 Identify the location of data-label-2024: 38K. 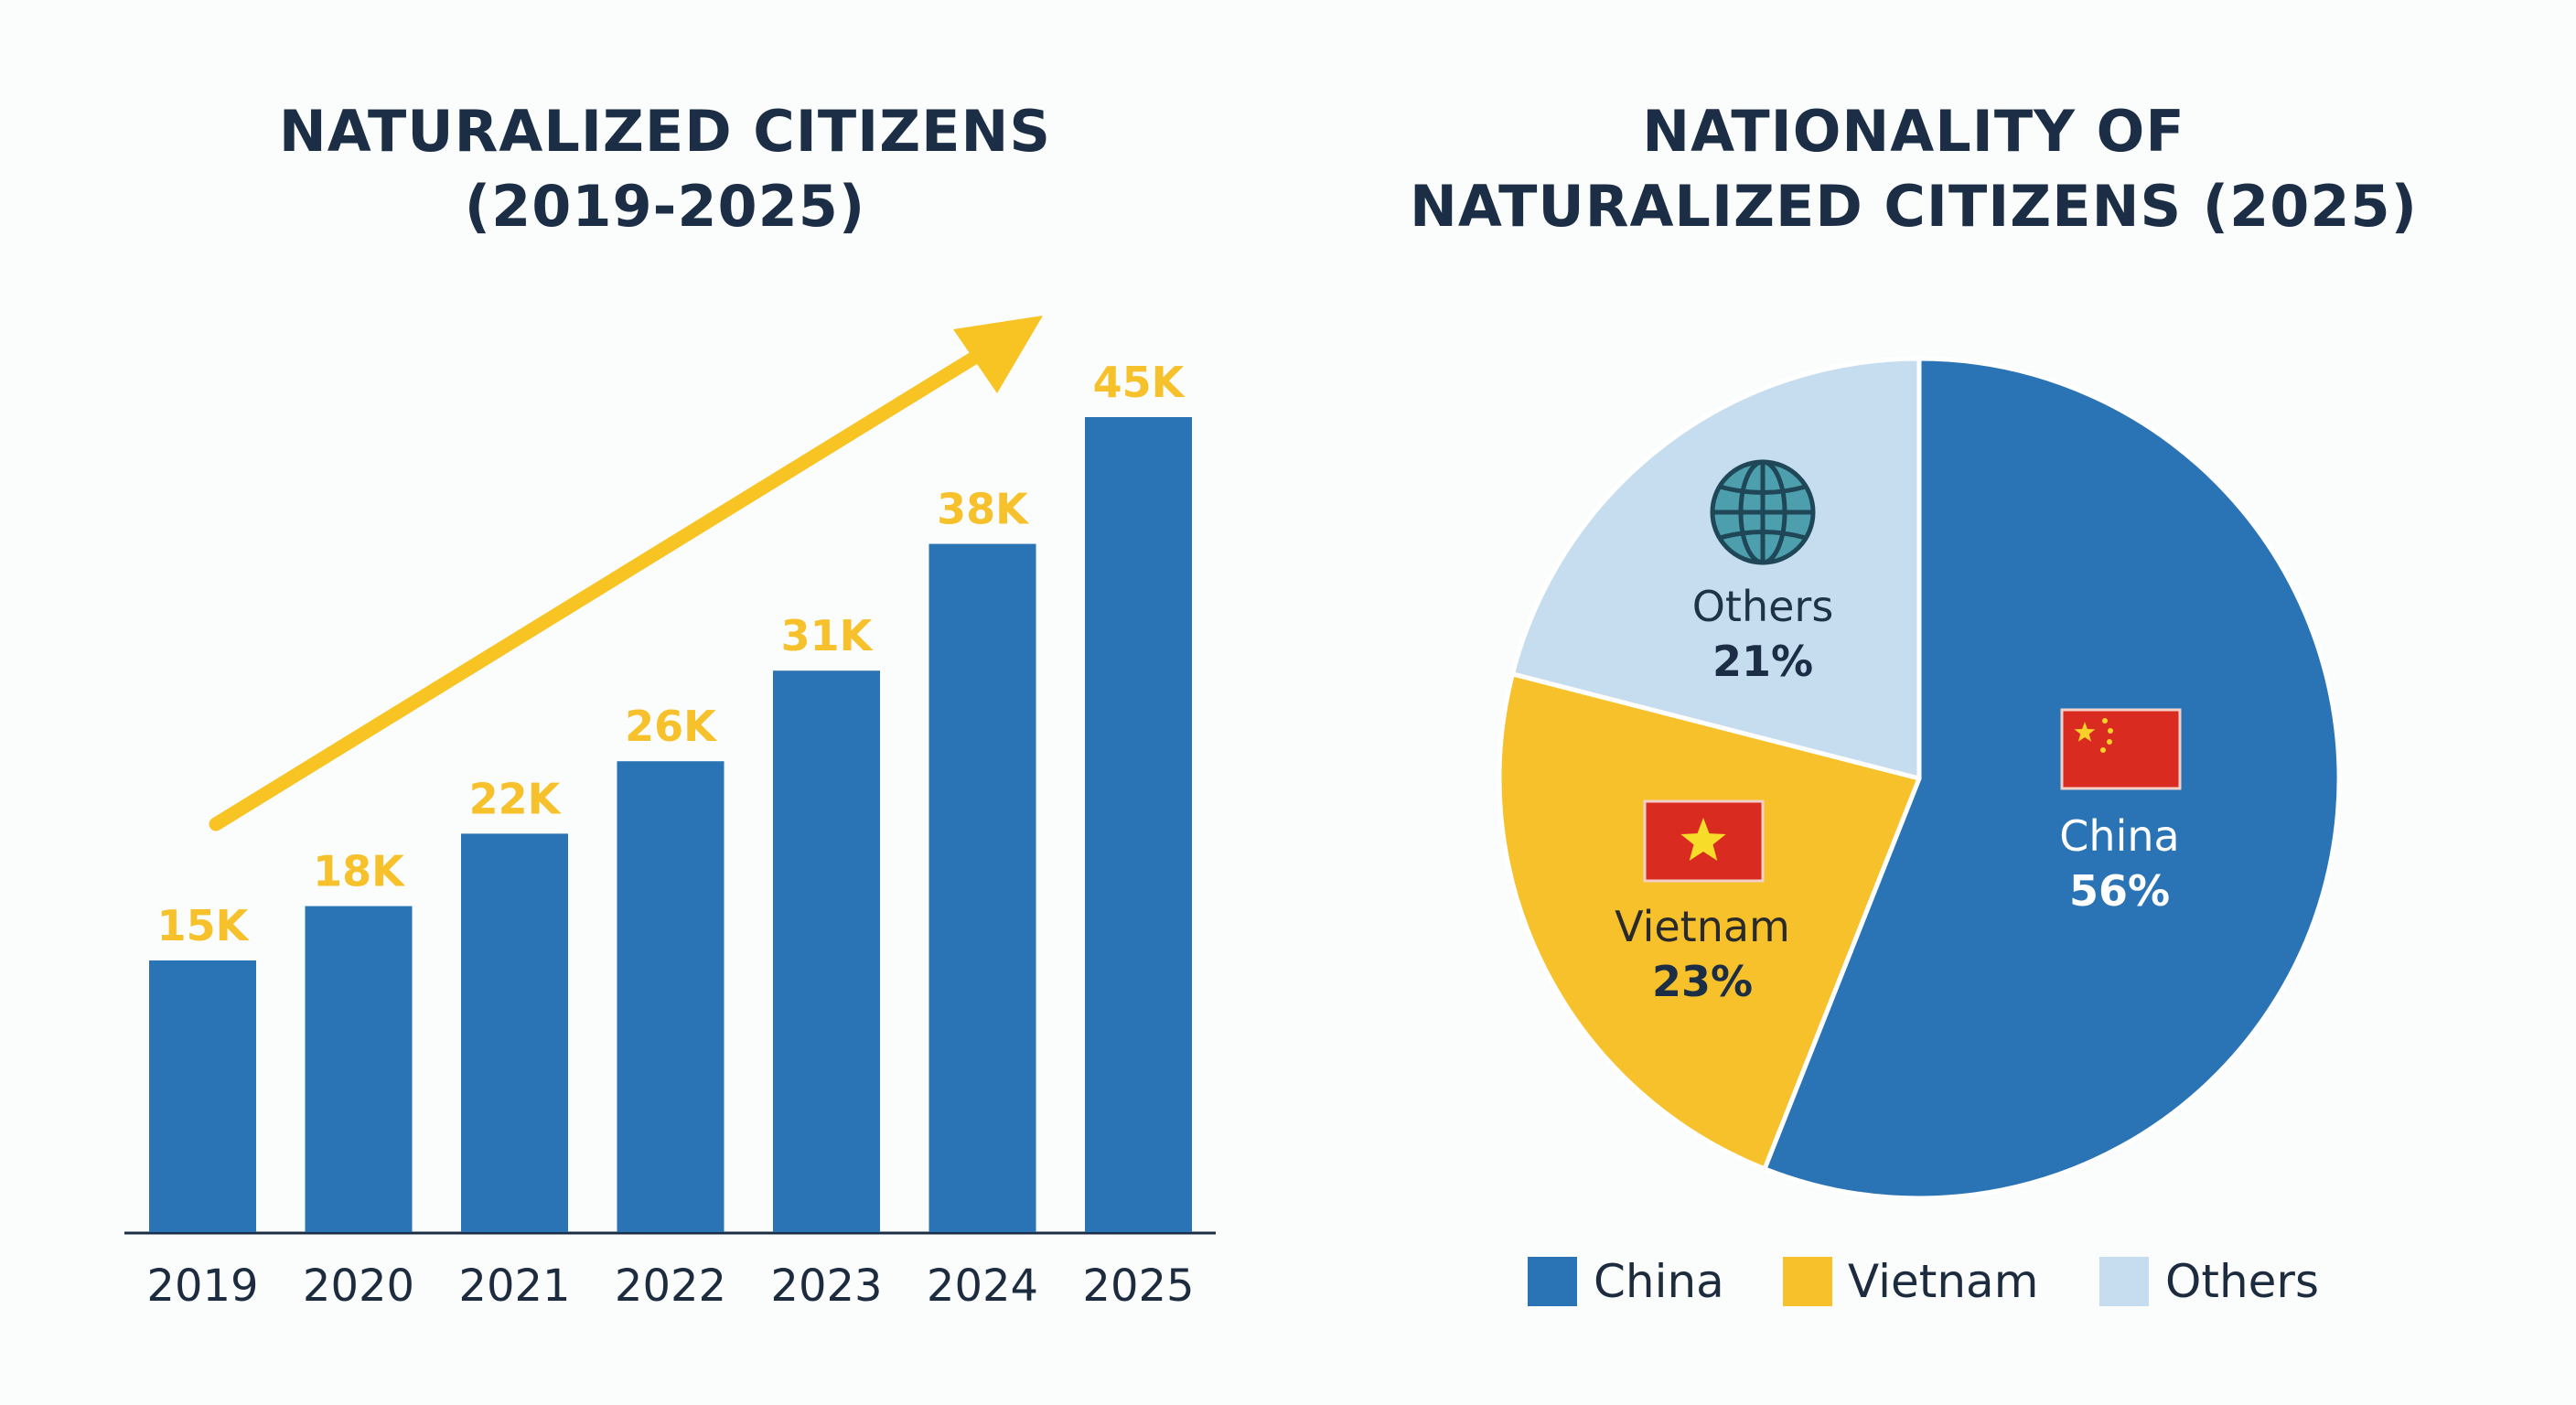
(984, 510).